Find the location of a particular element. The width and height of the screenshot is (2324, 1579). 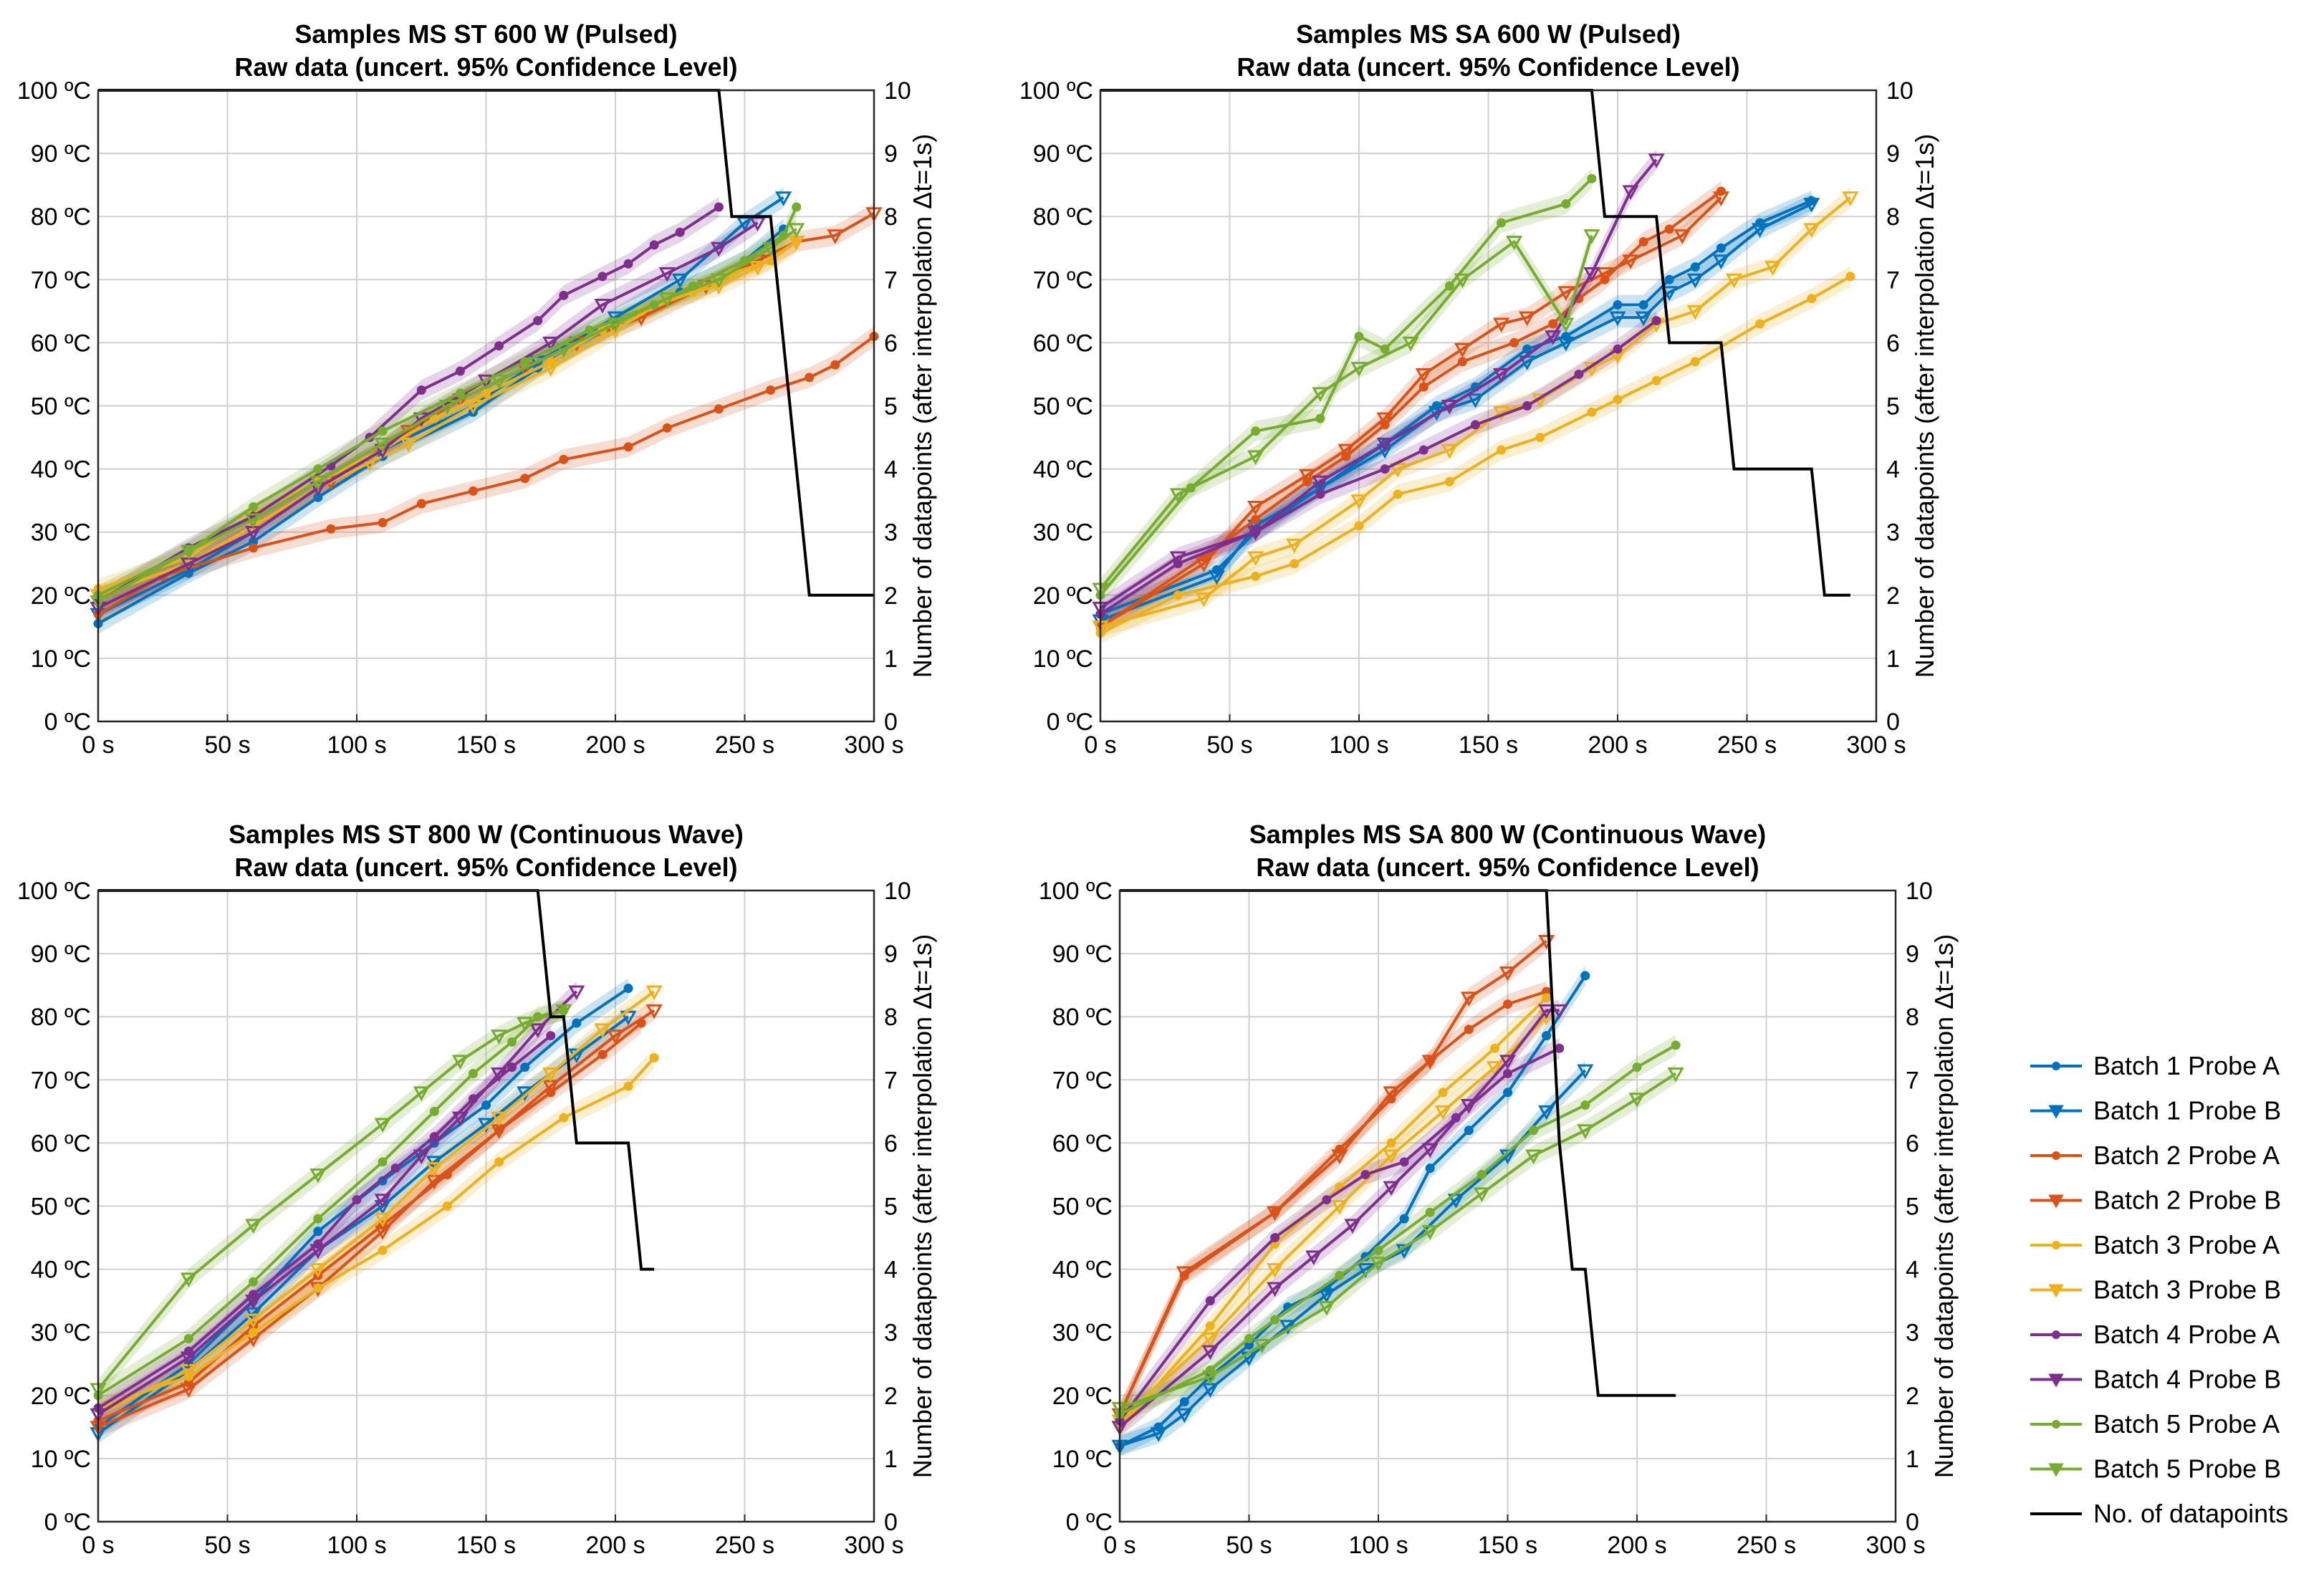

y2-tick-label: 7 is located at coordinates (891, 280).